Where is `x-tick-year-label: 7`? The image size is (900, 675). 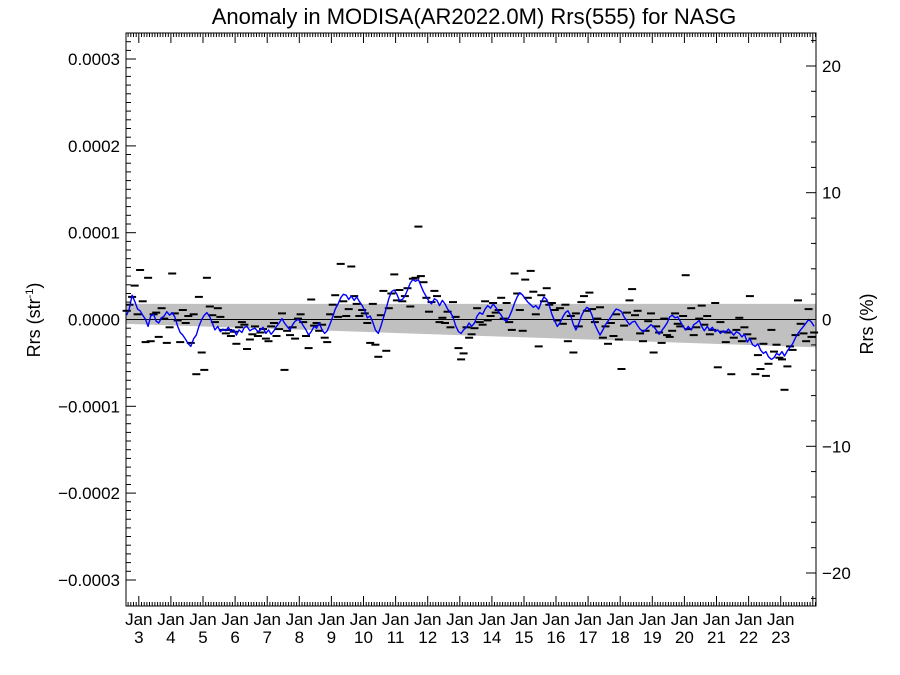
x-tick-year-label: 7 is located at coordinates (266, 637).